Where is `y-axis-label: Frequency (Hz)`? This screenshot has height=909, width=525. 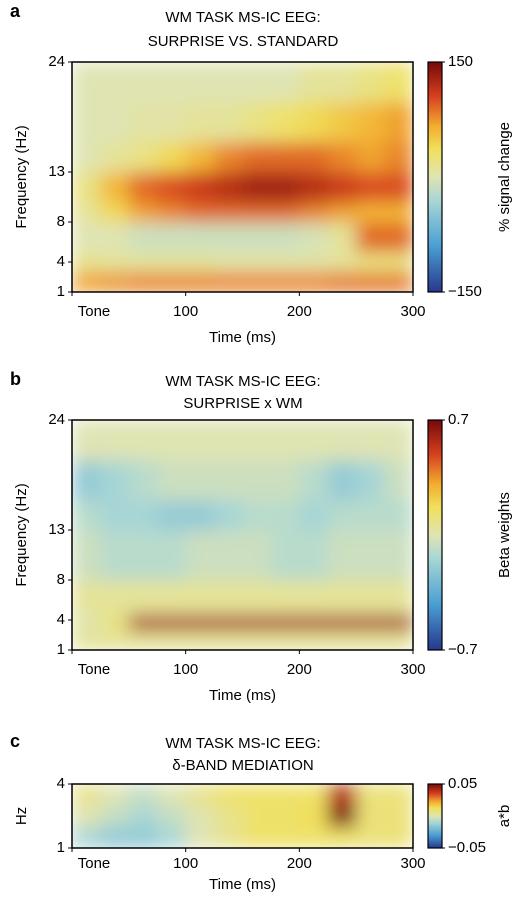
y-axis-label: Frequency (Hz) is located at coordinates (21, 534).